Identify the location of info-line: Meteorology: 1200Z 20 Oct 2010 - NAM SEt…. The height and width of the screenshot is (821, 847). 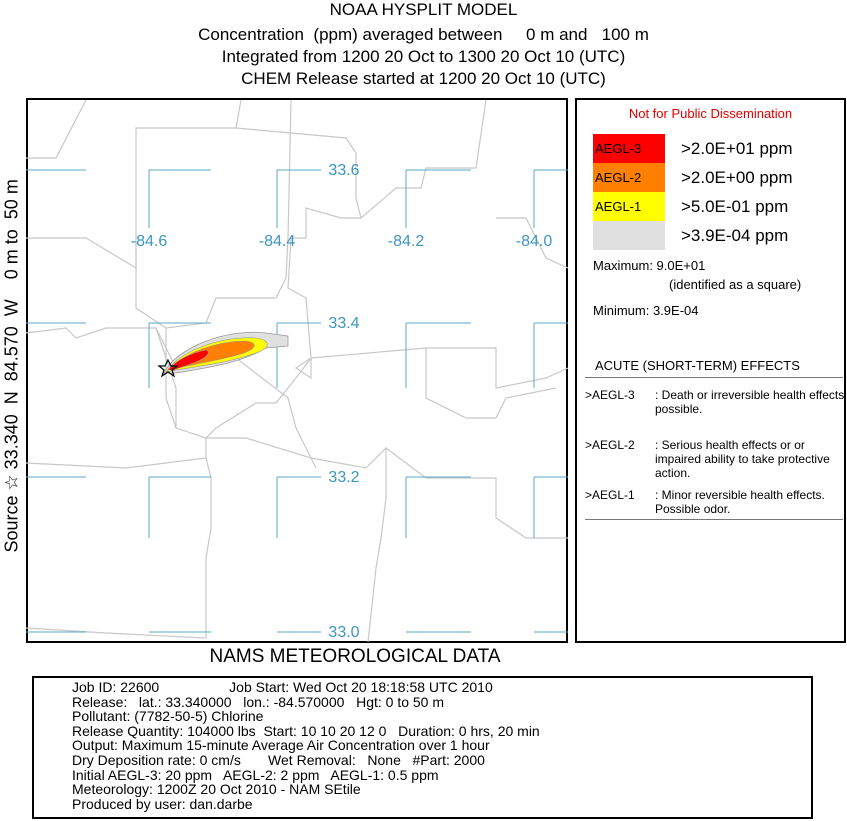
(216, 789).